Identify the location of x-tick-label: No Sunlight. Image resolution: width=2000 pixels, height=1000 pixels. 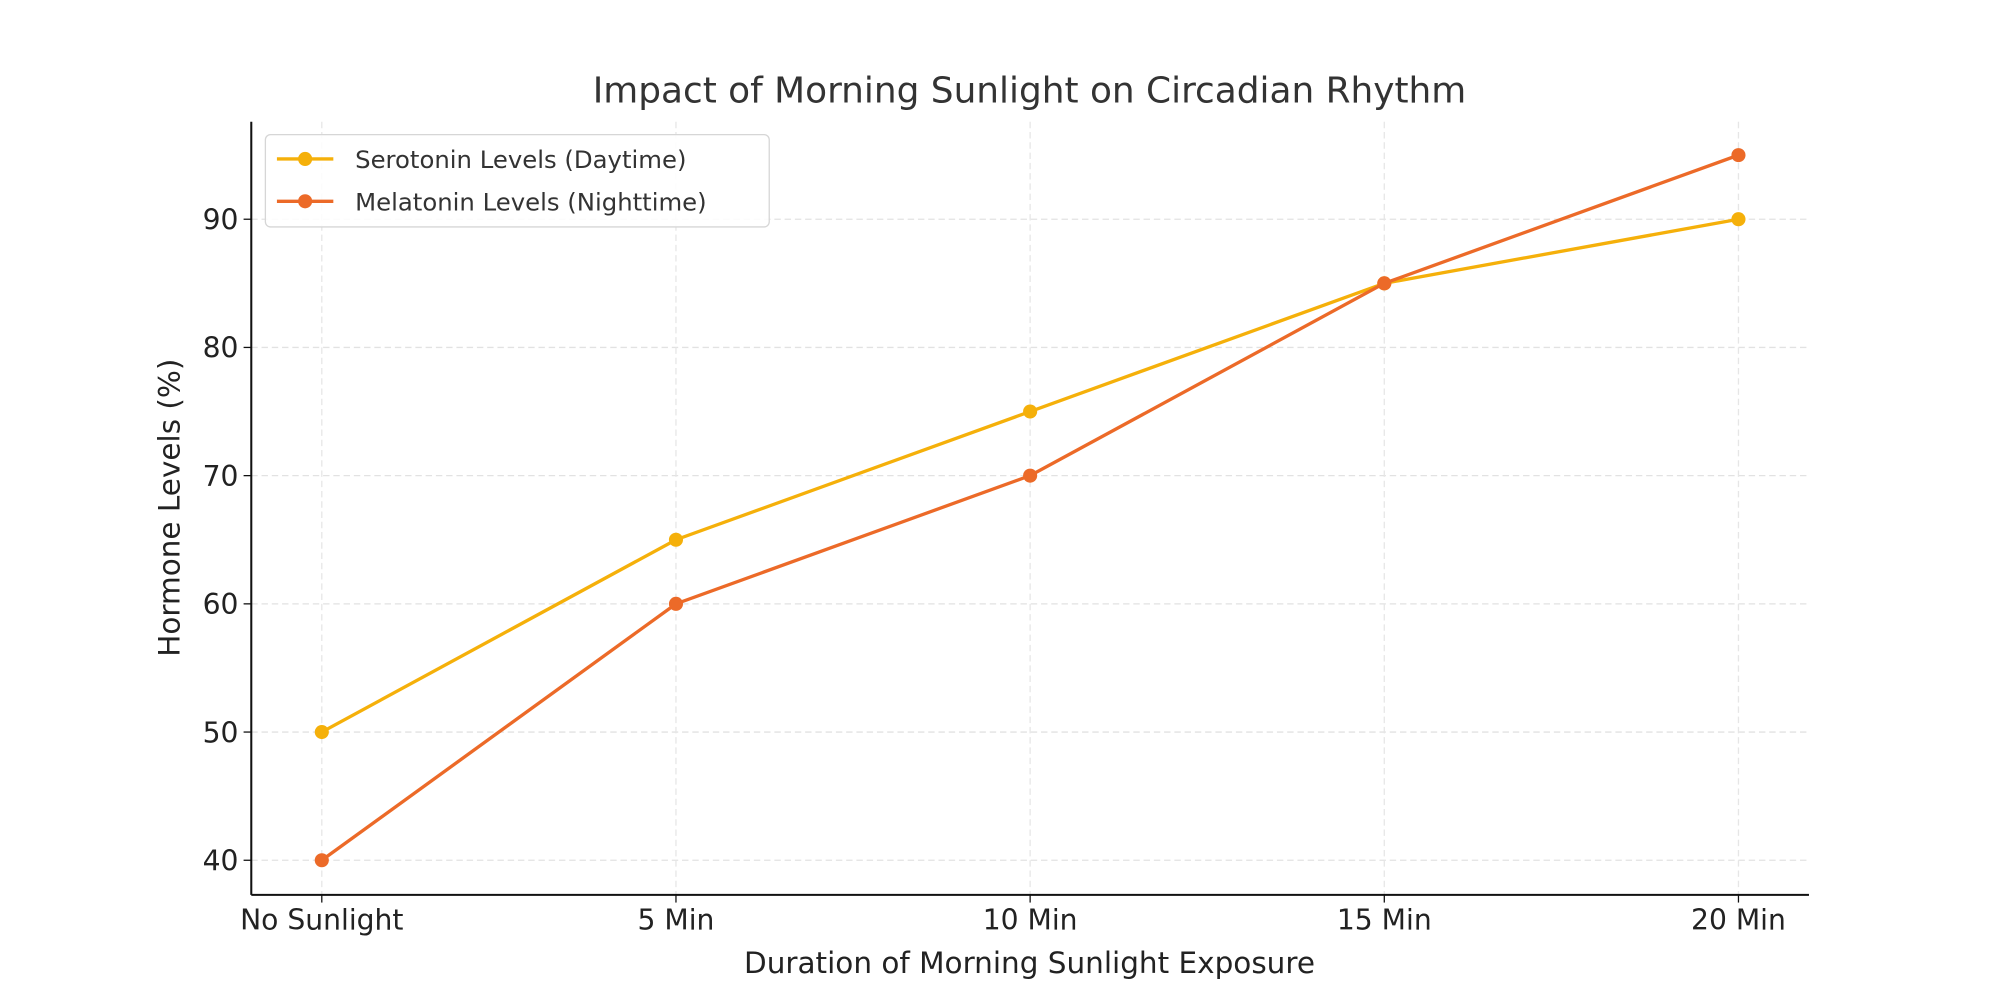
(321, 919).